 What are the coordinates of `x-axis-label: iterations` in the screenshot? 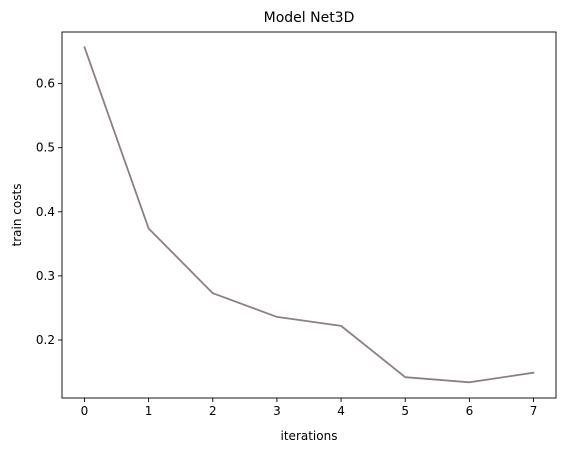 It's located at (309, 436).